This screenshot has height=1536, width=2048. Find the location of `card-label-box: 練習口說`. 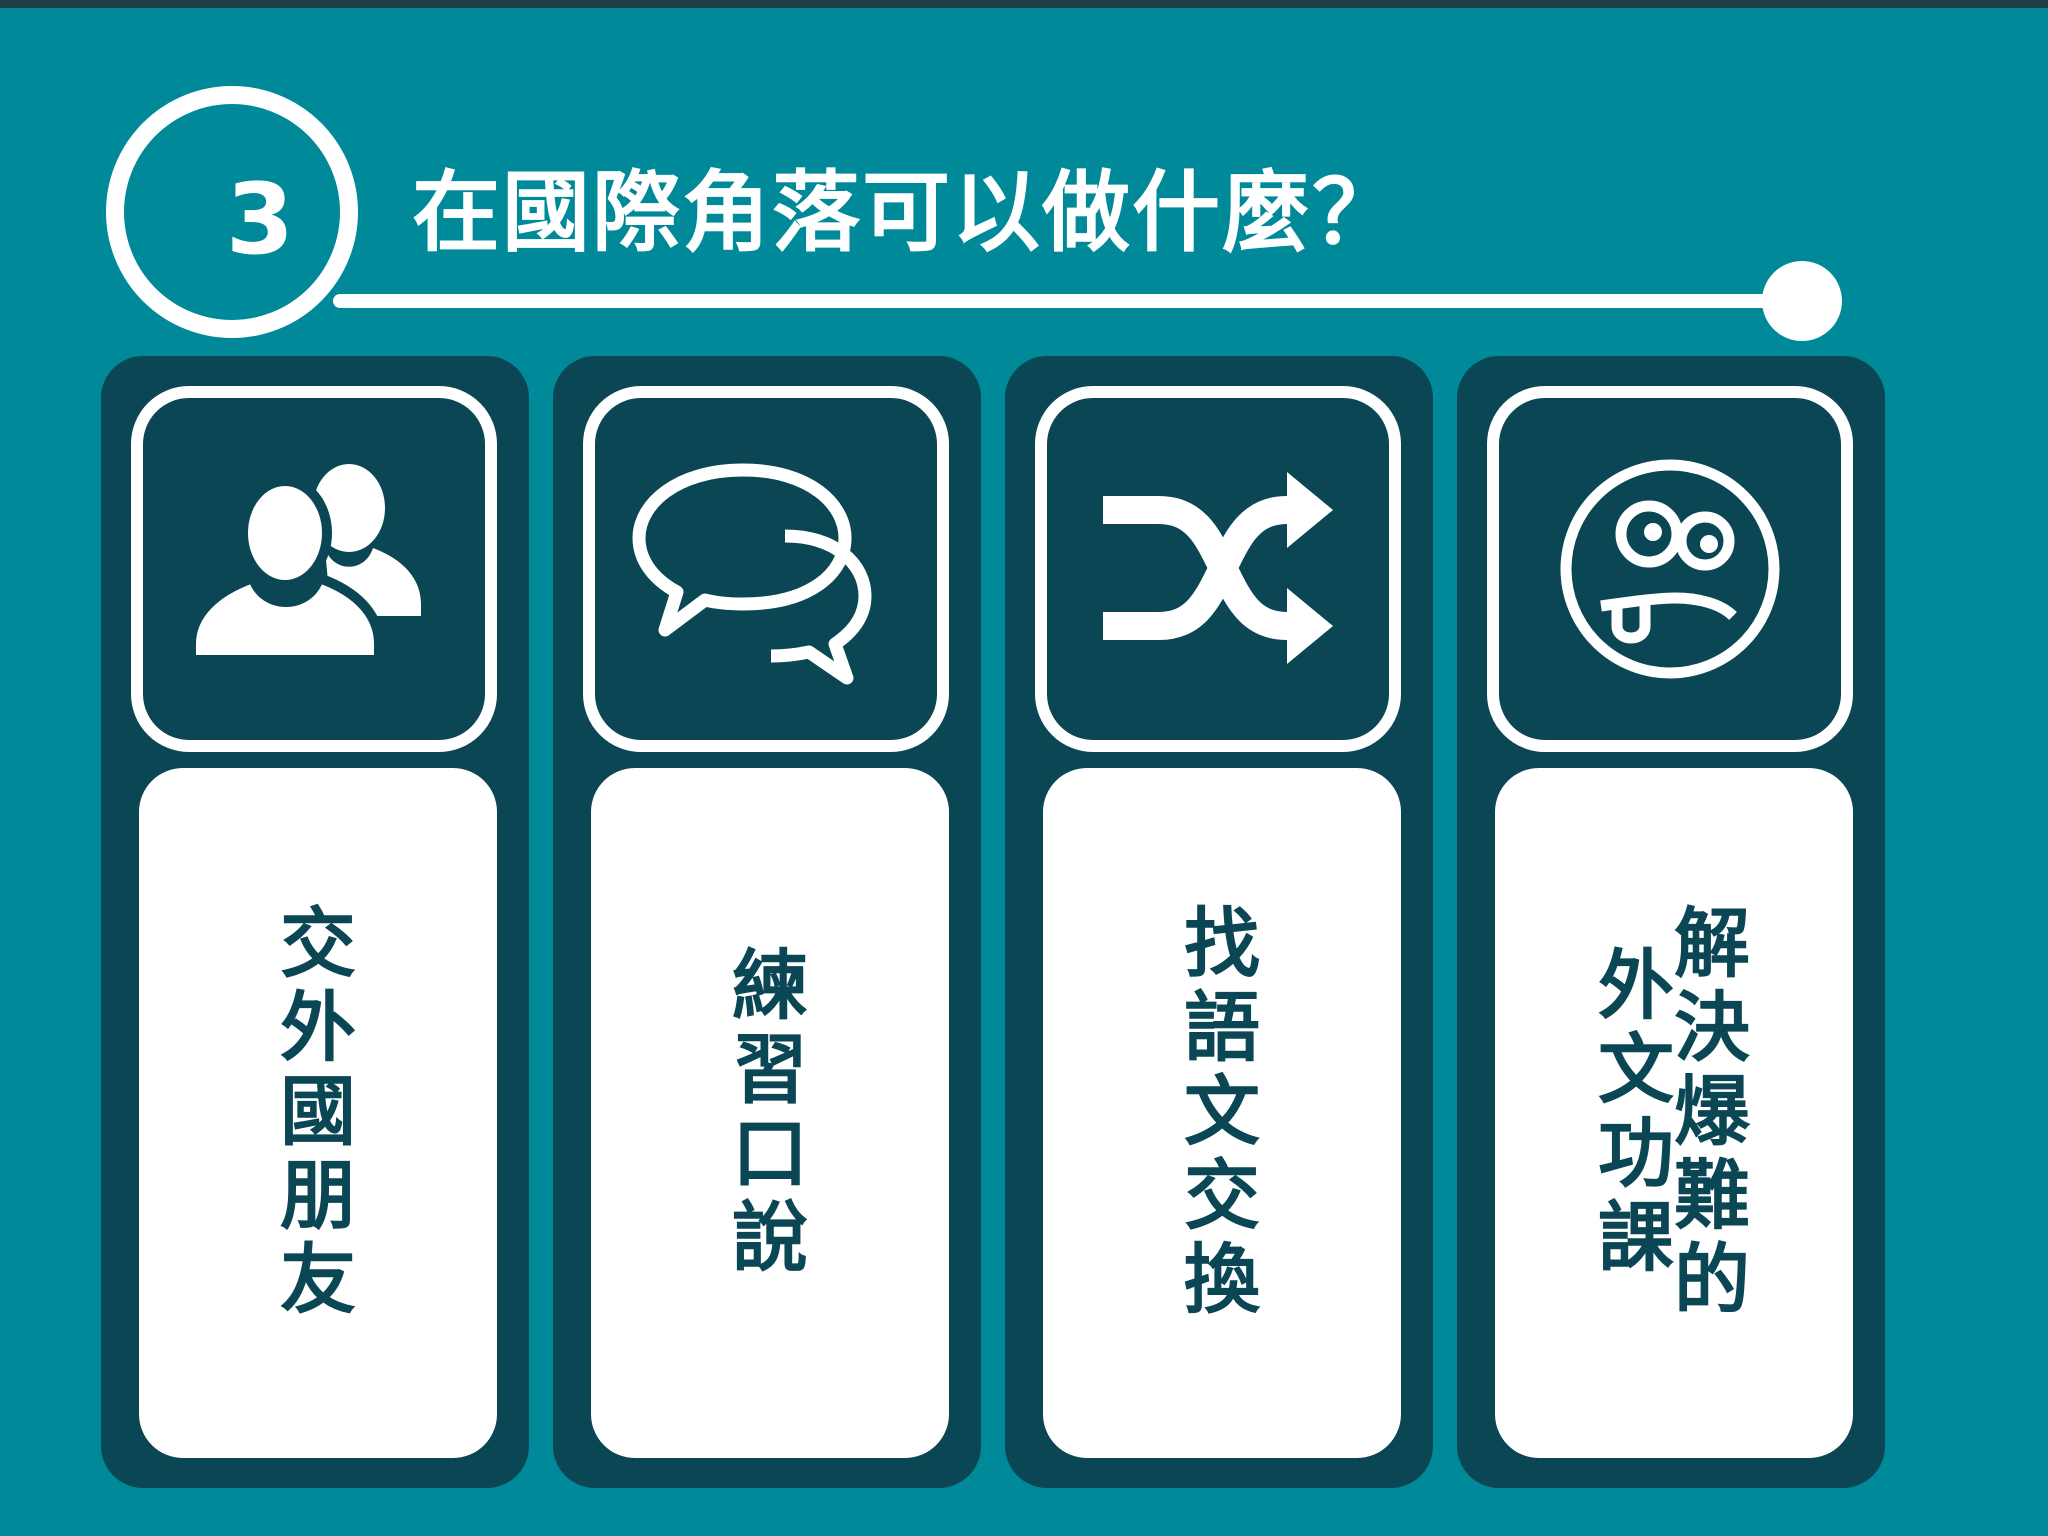

card-label-box: 練習口說 is located at coordinates (770, 1113).